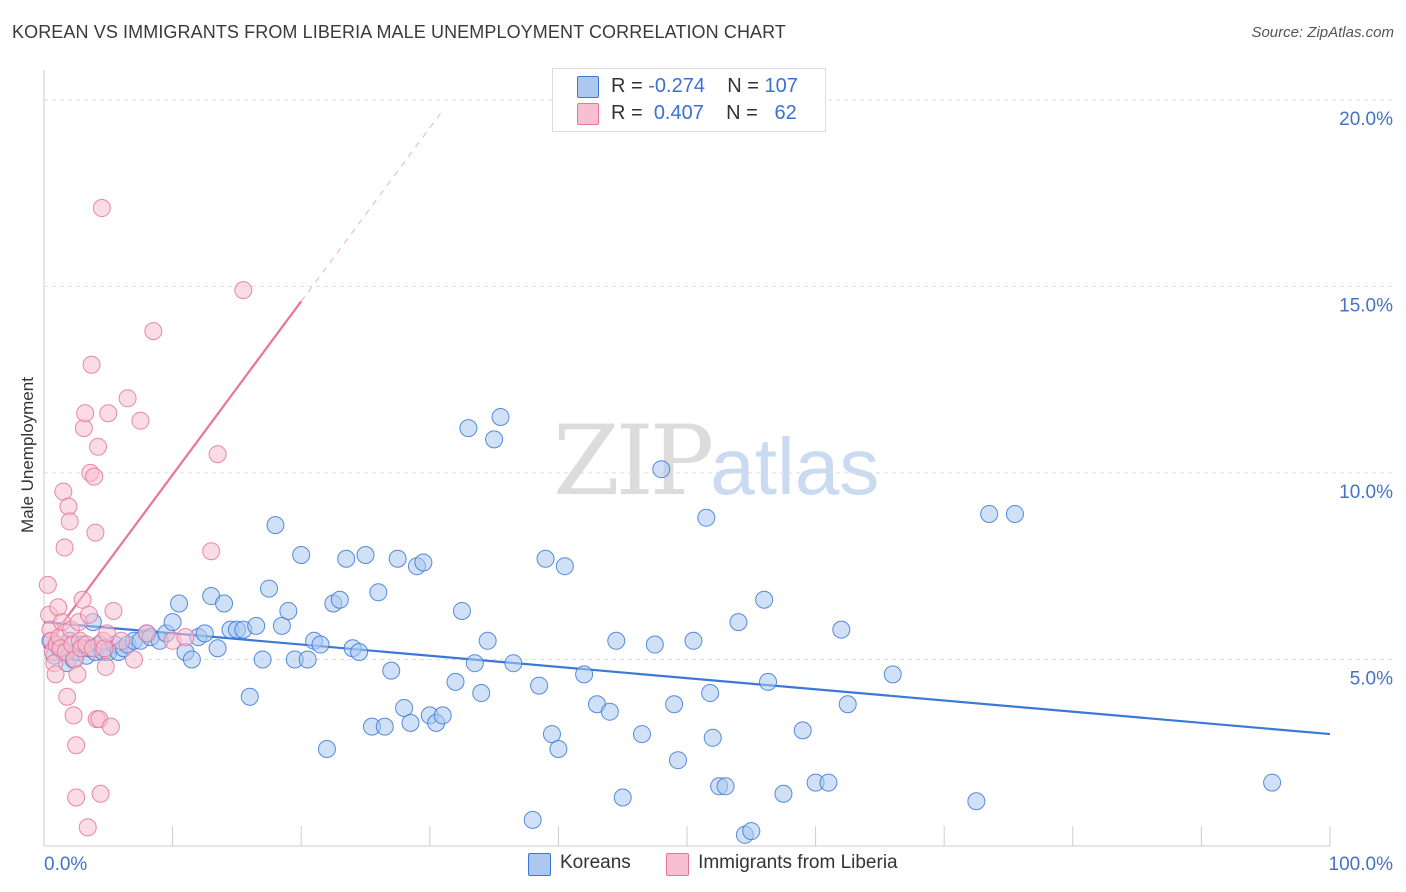 The height and width of the screenshot is (892, 1406). Describe the element at coordinates (372, 206) in the screenshot. I see `liberia-trend-extension` at that location.